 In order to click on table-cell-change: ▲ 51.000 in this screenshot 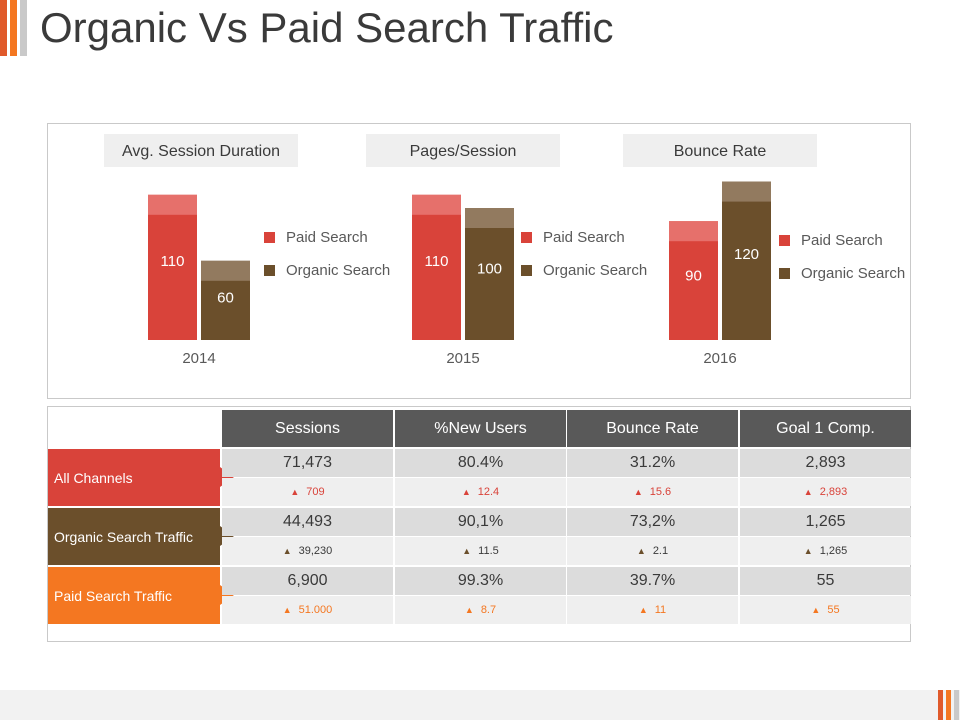, I will do `click(307, 610)`.